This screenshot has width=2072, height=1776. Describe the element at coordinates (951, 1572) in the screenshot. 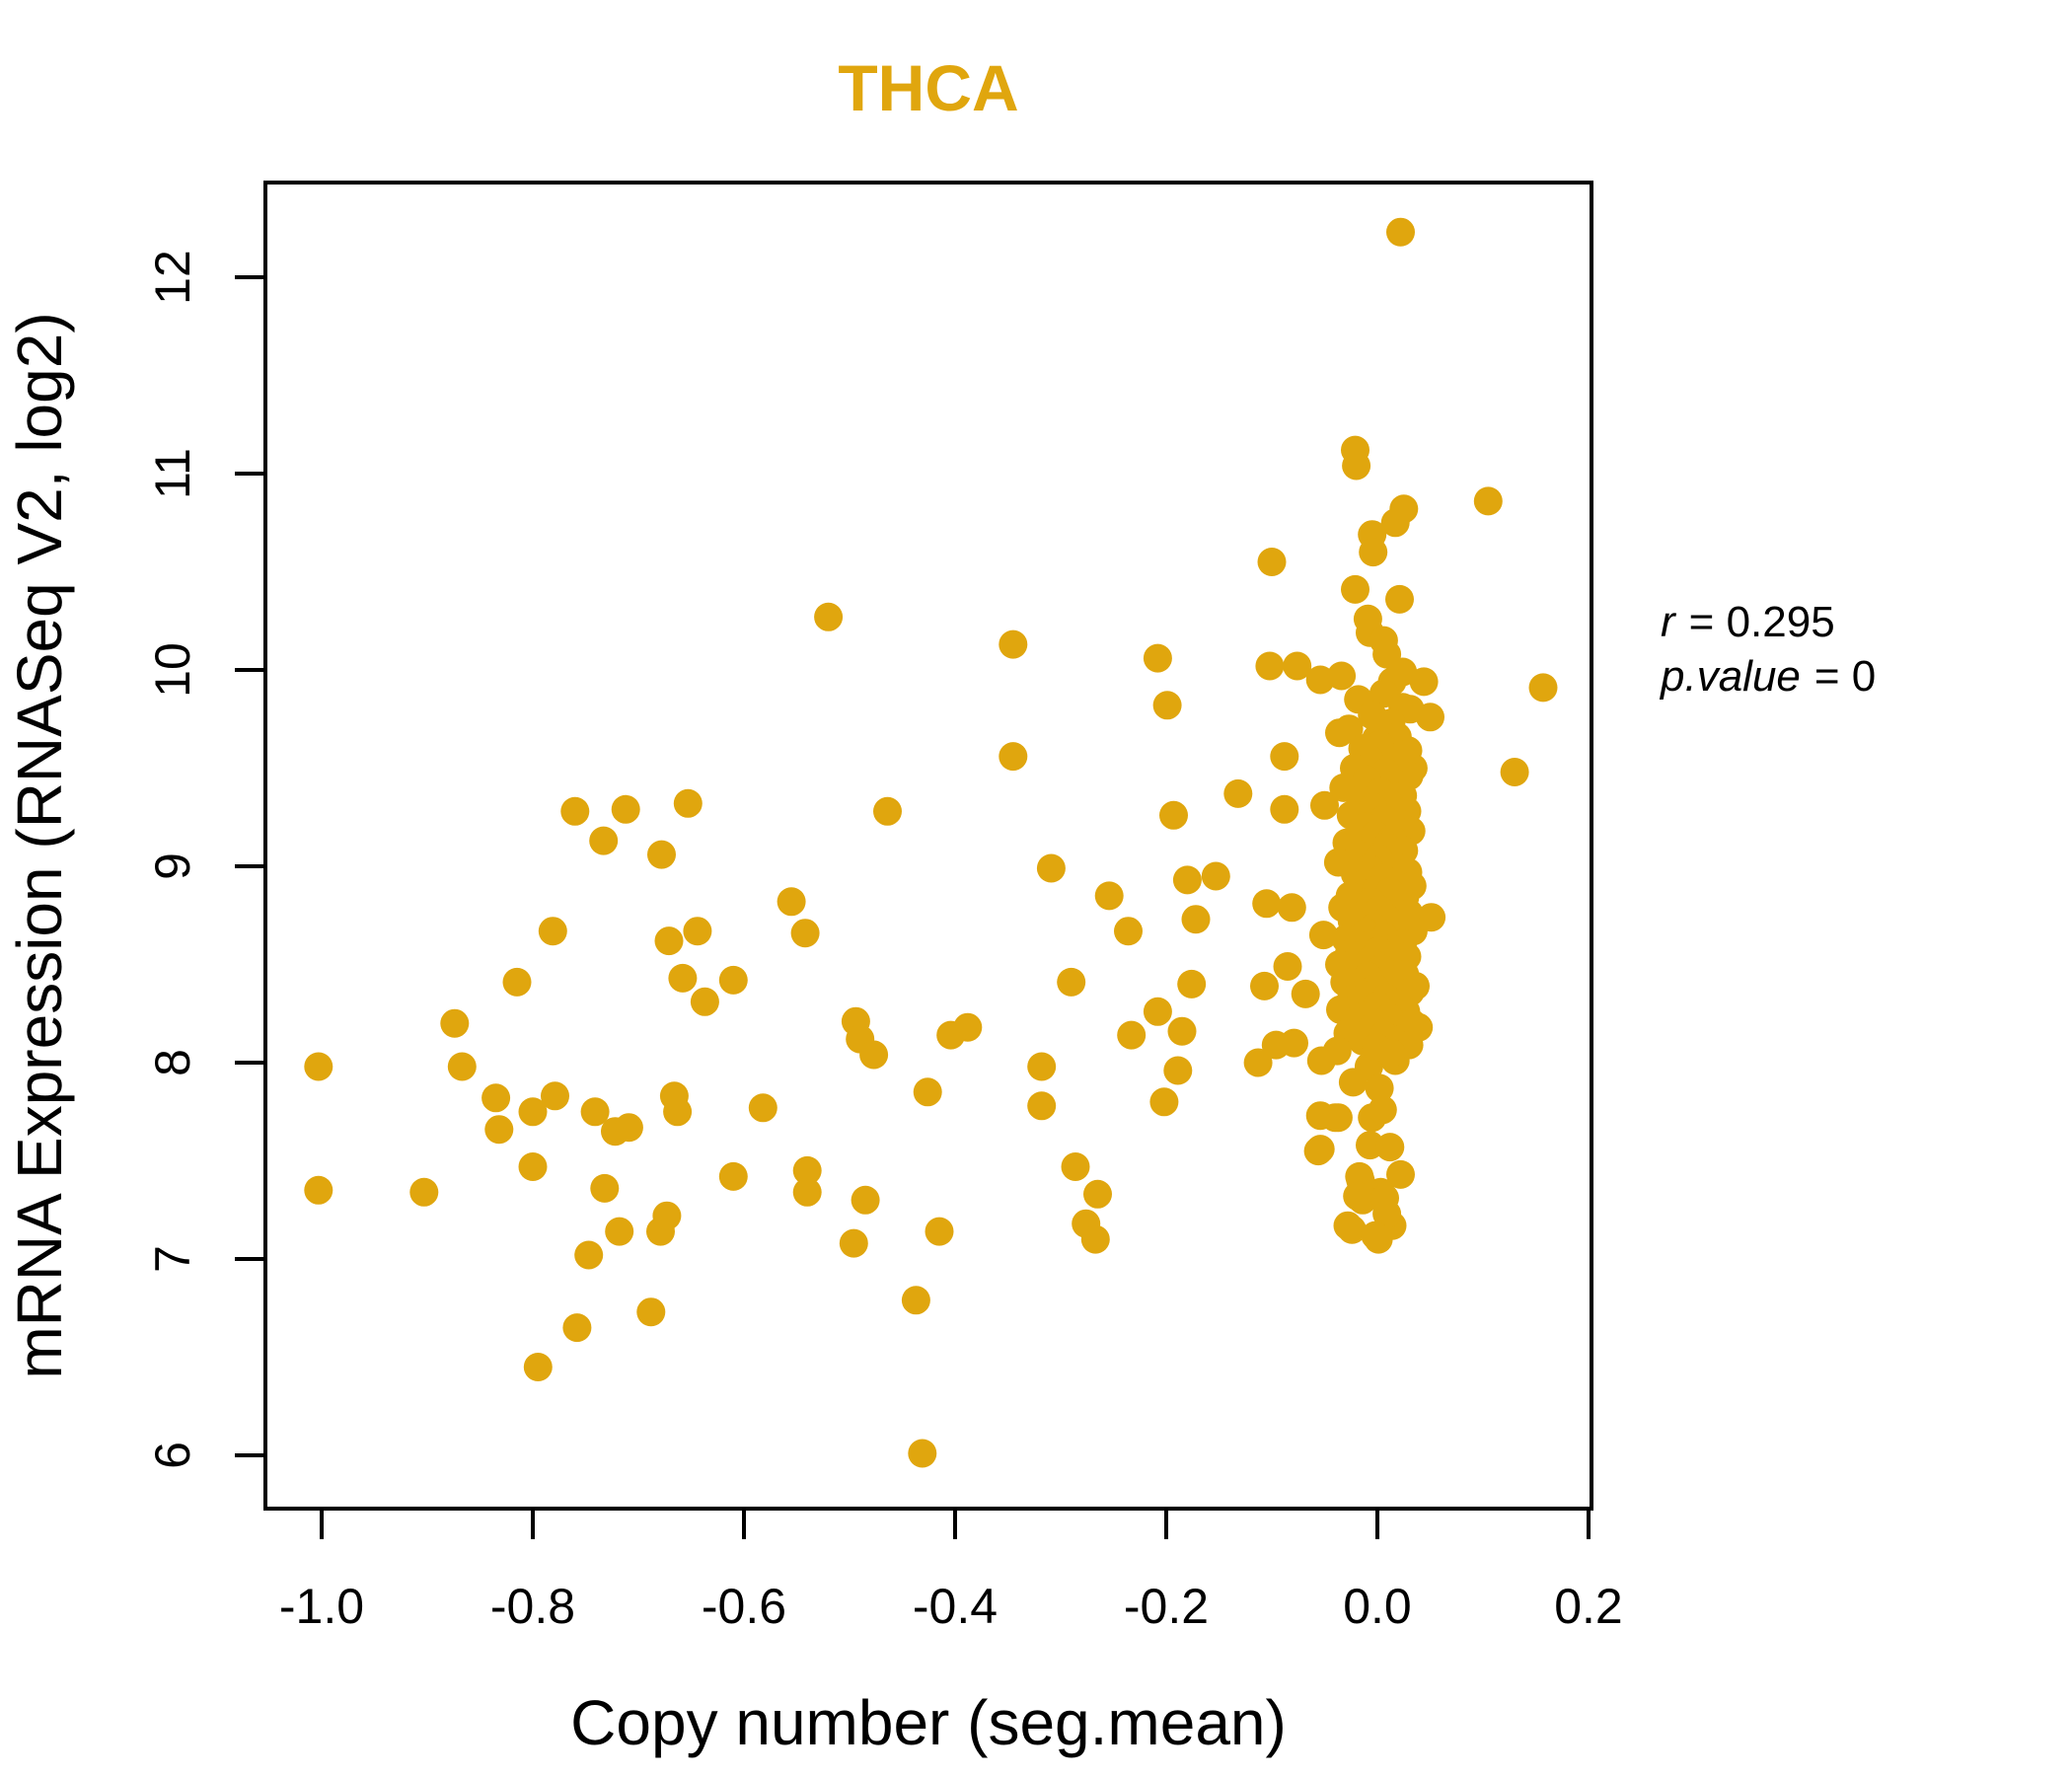

I see `x-axis: -1.0 -0.8 -0.6 -0.4 -0.2 0.0 0.2` at that location.